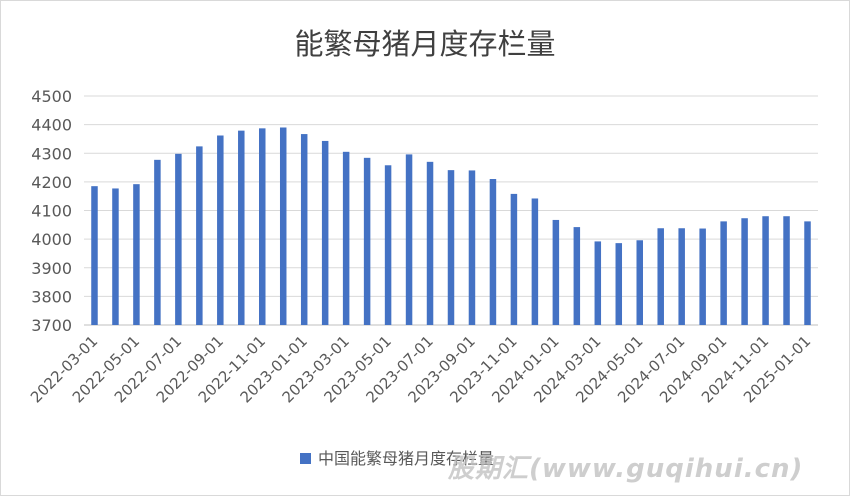 Image resolution: width=850 pixels, height=496 pixels. I want to click on y-tick-label: 4200, so click(51, 182).